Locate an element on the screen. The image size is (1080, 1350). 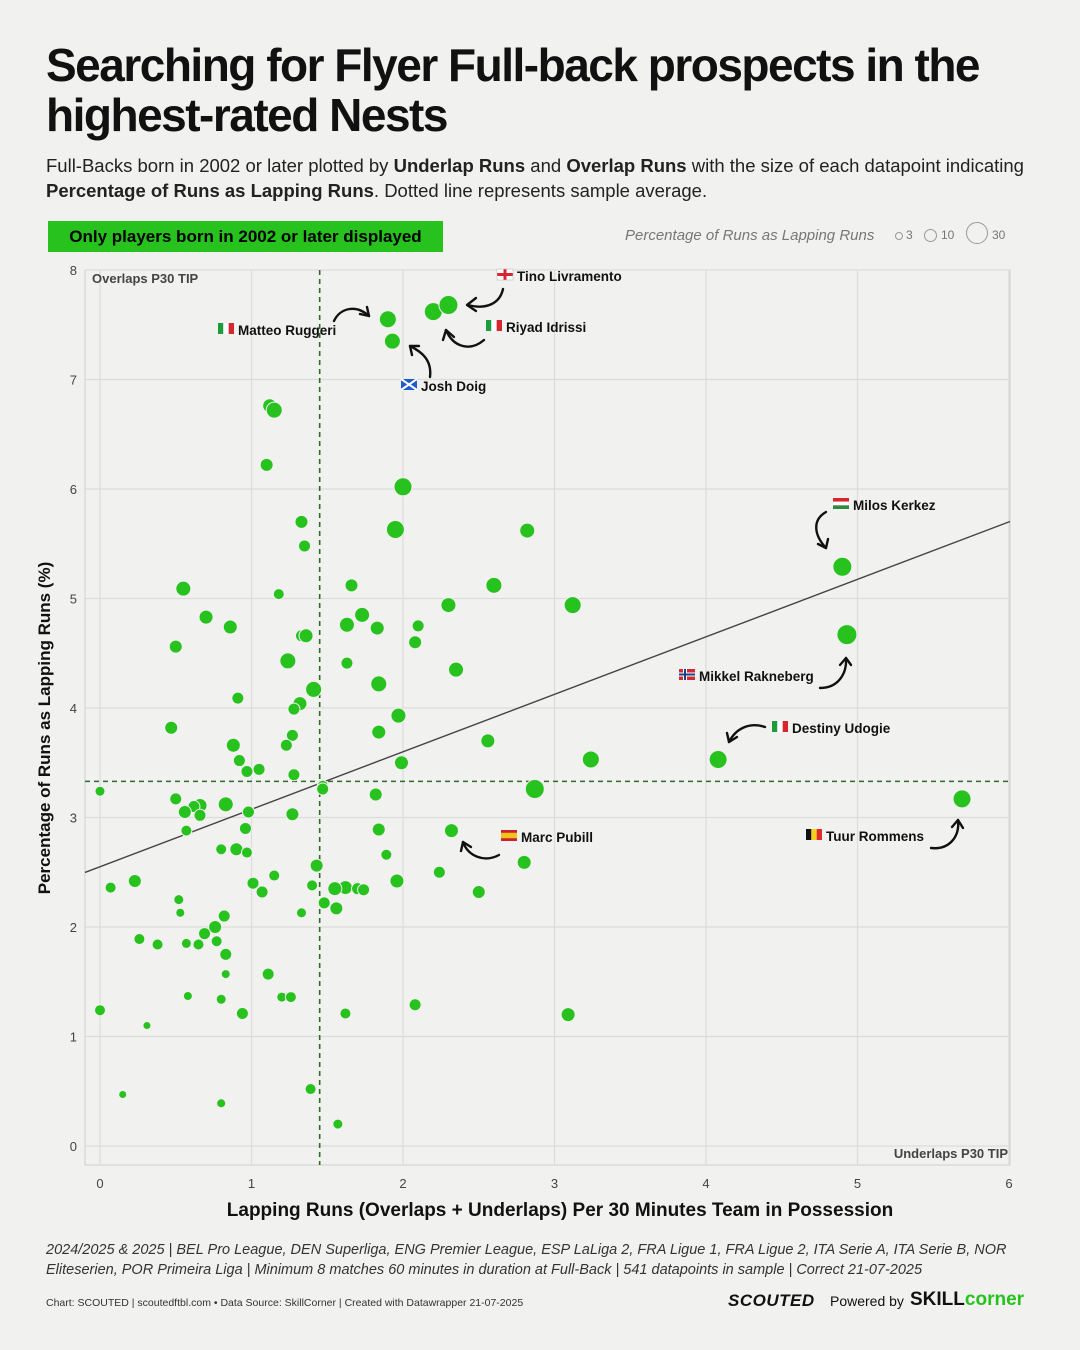
x-tick-label: 1 is located at coordinates (251, 1183).